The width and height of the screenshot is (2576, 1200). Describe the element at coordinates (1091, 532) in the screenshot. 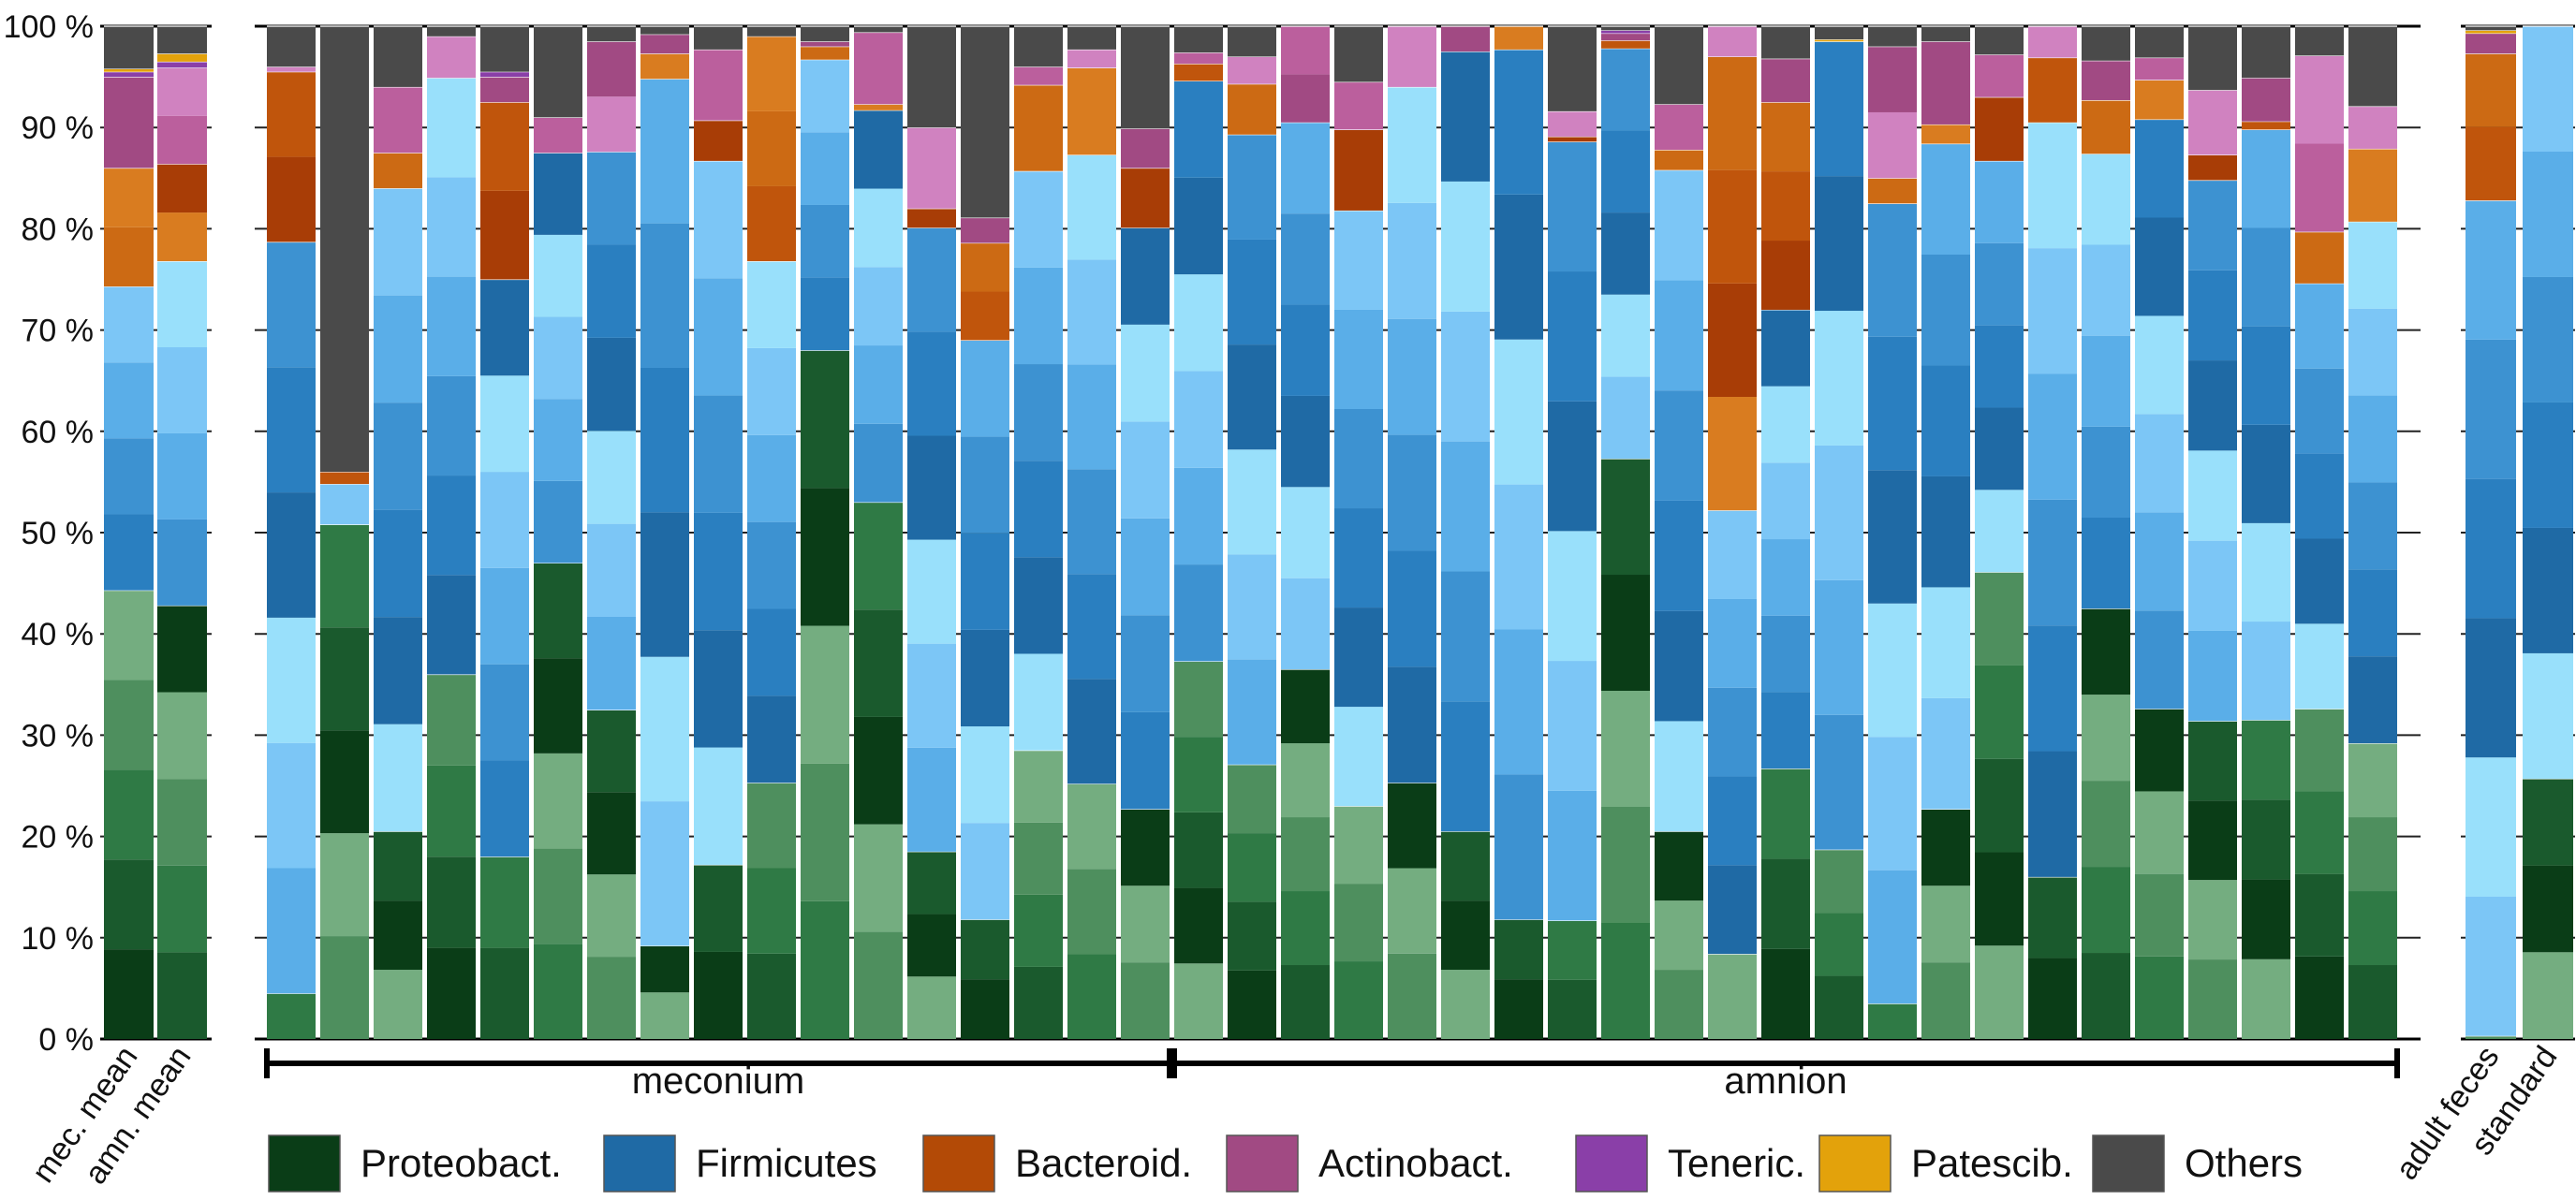

I see `bar-m16` at that location.